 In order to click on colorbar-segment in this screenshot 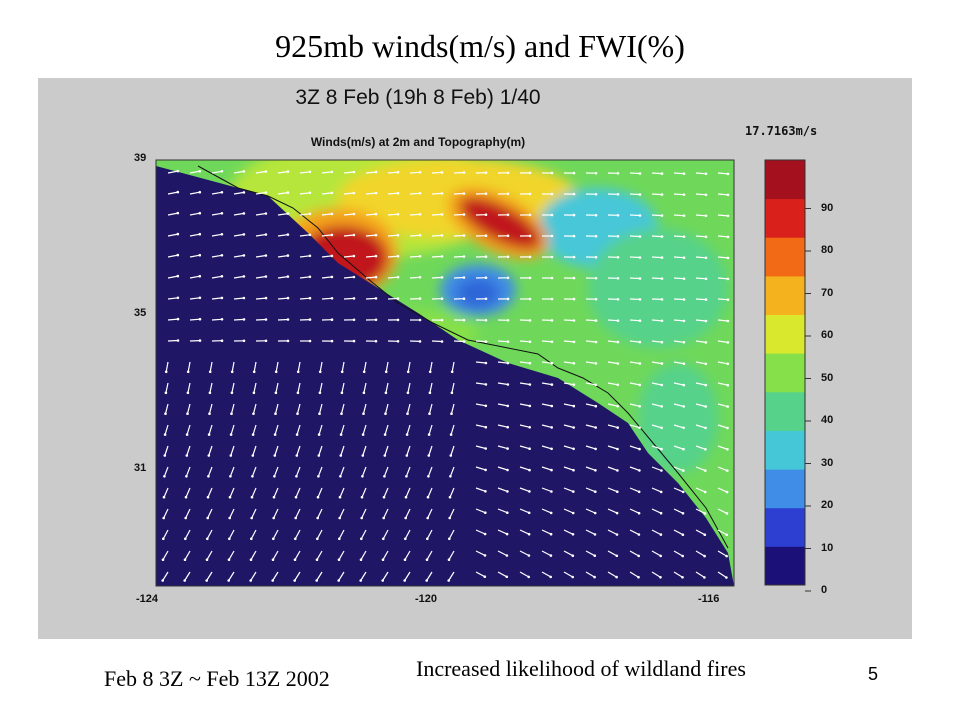, I will do `click(785, 527)`.